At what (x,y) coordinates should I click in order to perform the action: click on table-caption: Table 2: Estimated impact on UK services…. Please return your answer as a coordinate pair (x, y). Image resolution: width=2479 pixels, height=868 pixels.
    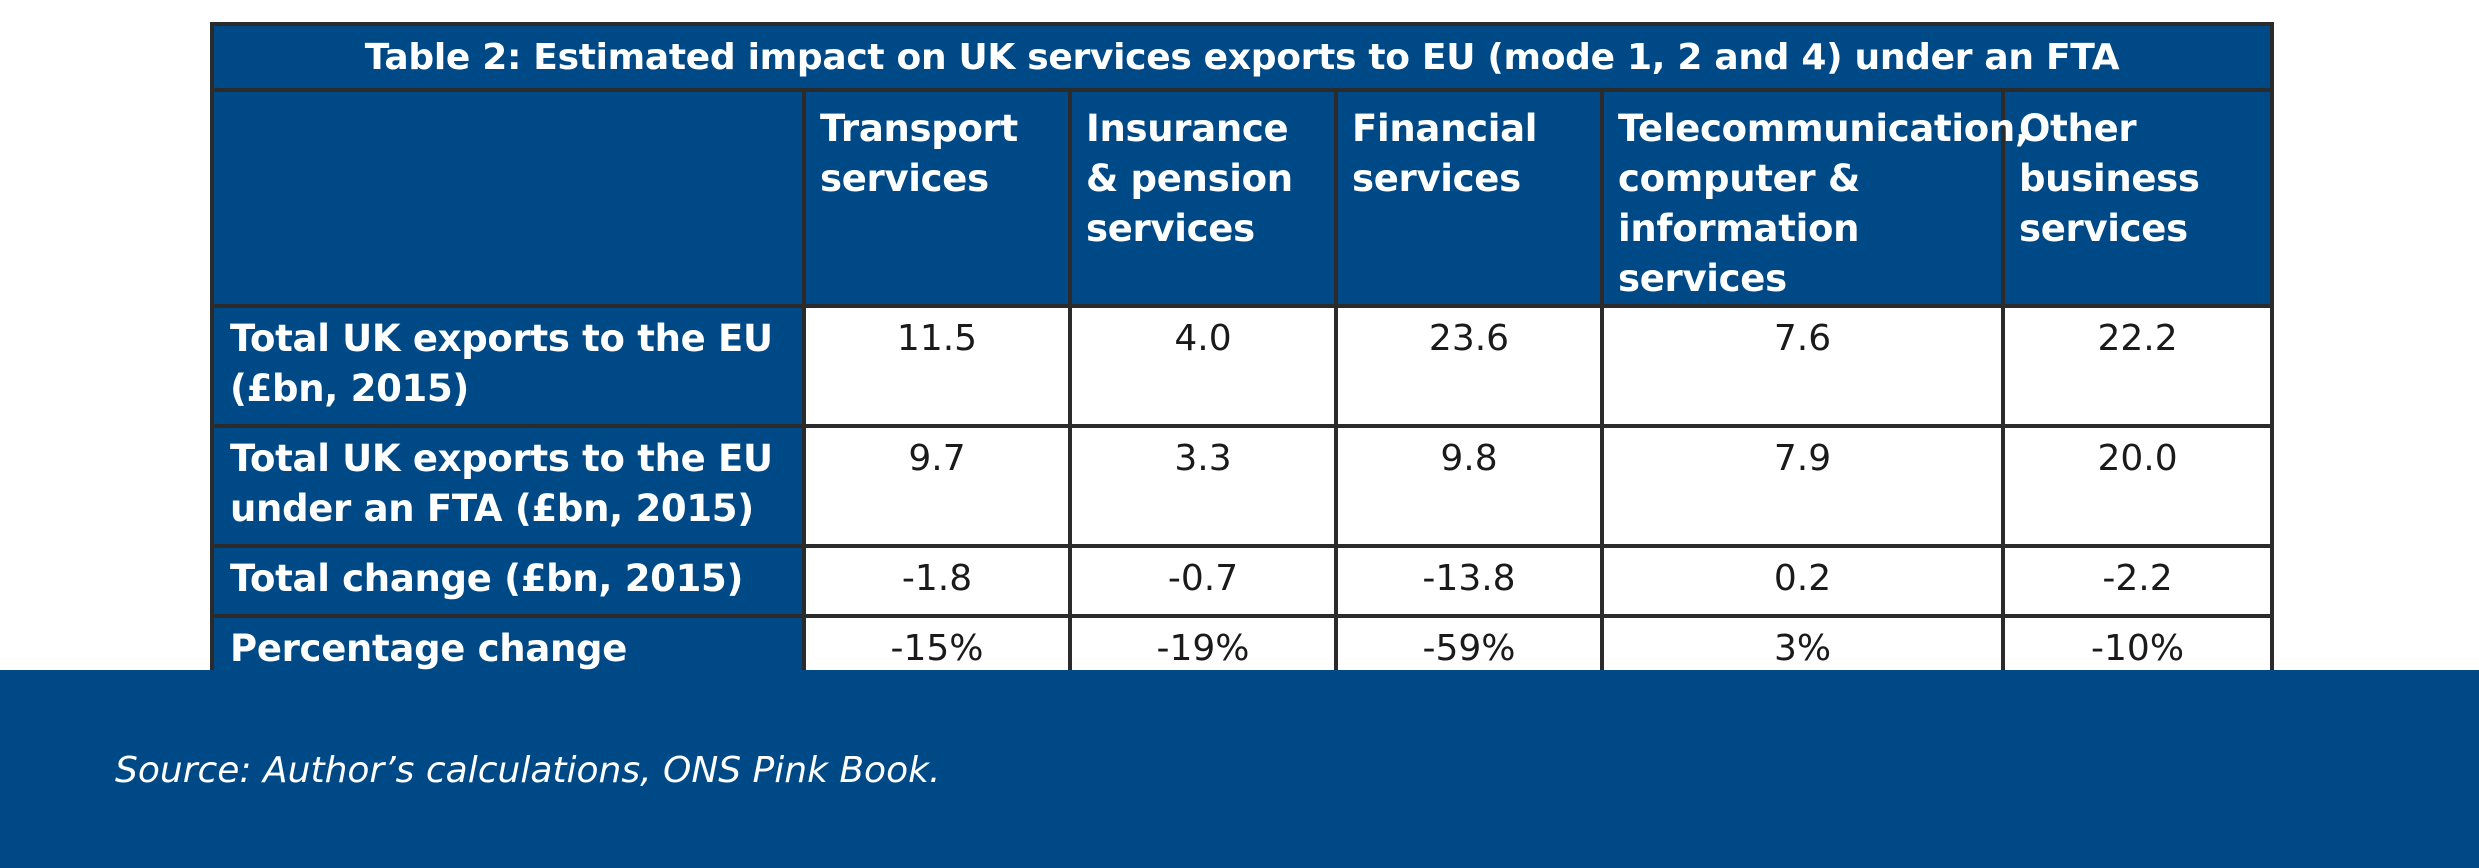
    Looking at the image, I should click on (1242, 57).